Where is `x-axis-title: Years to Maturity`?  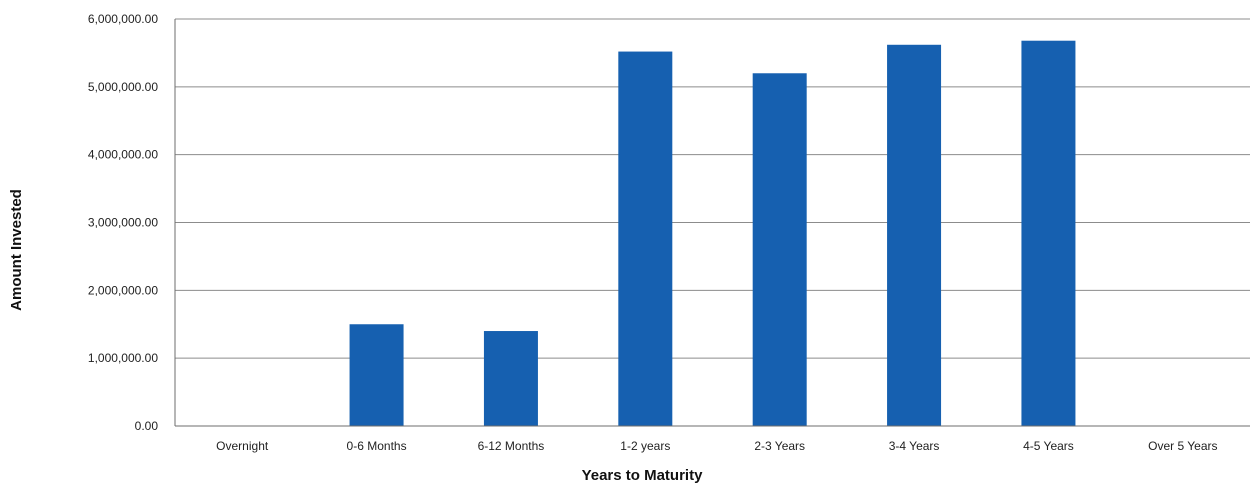
x-axis-title: Years to Maturity is located at coordinates (643, 475).